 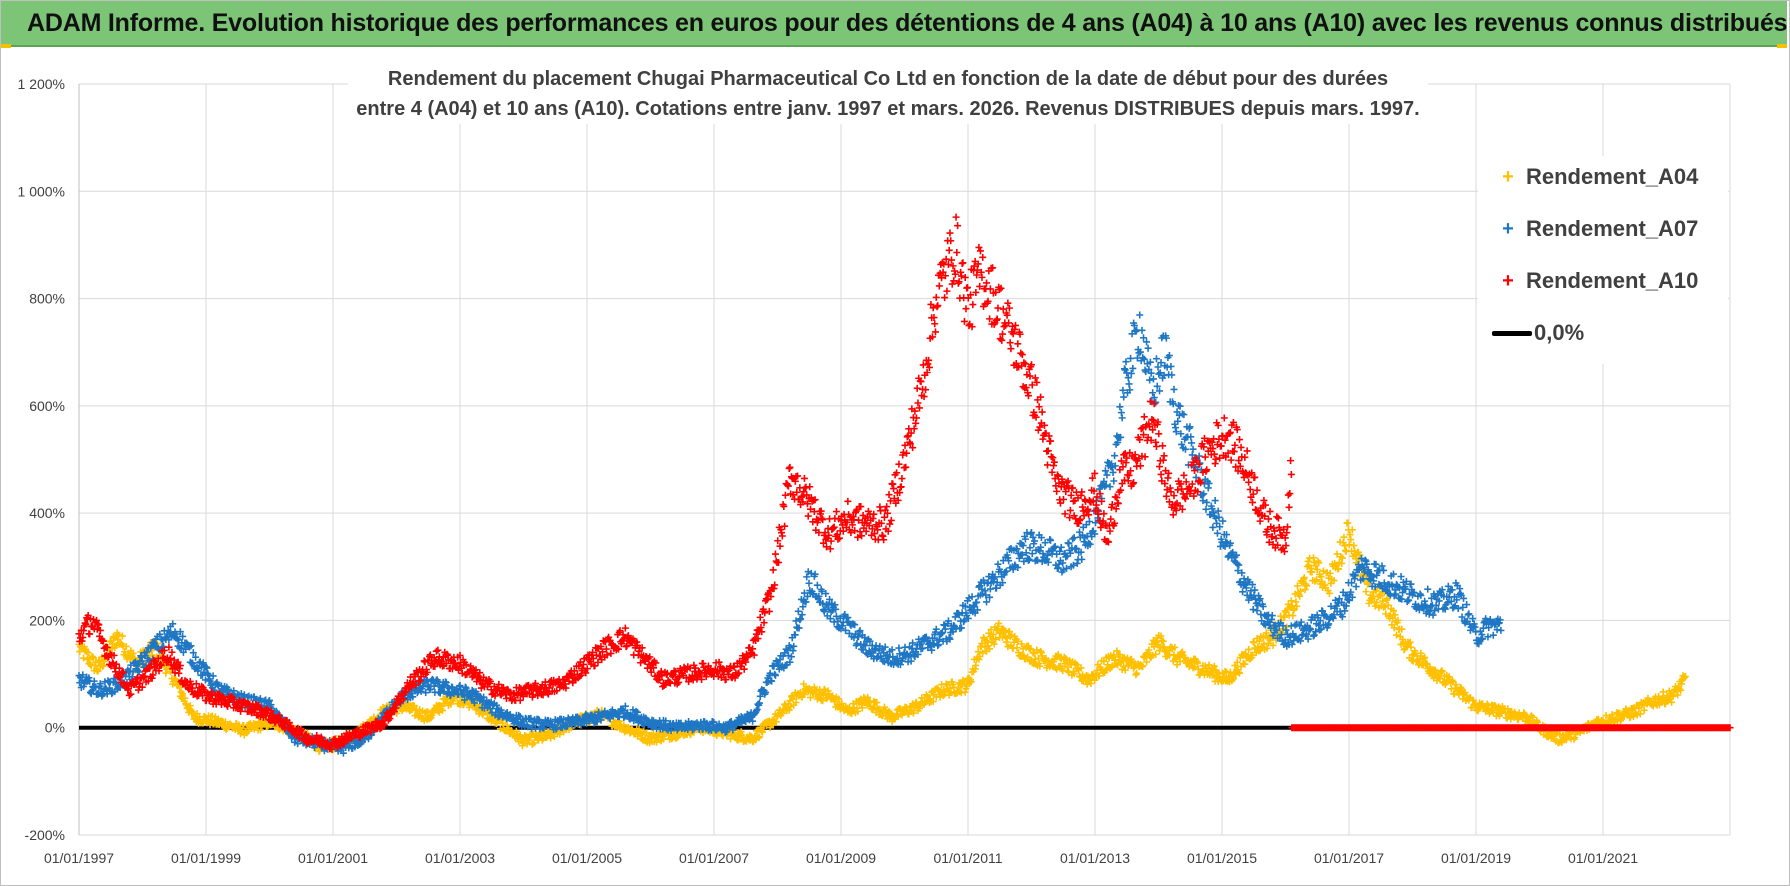 I want to click on x-tick-label: 01/01/2003, so click(x=460, y=858).